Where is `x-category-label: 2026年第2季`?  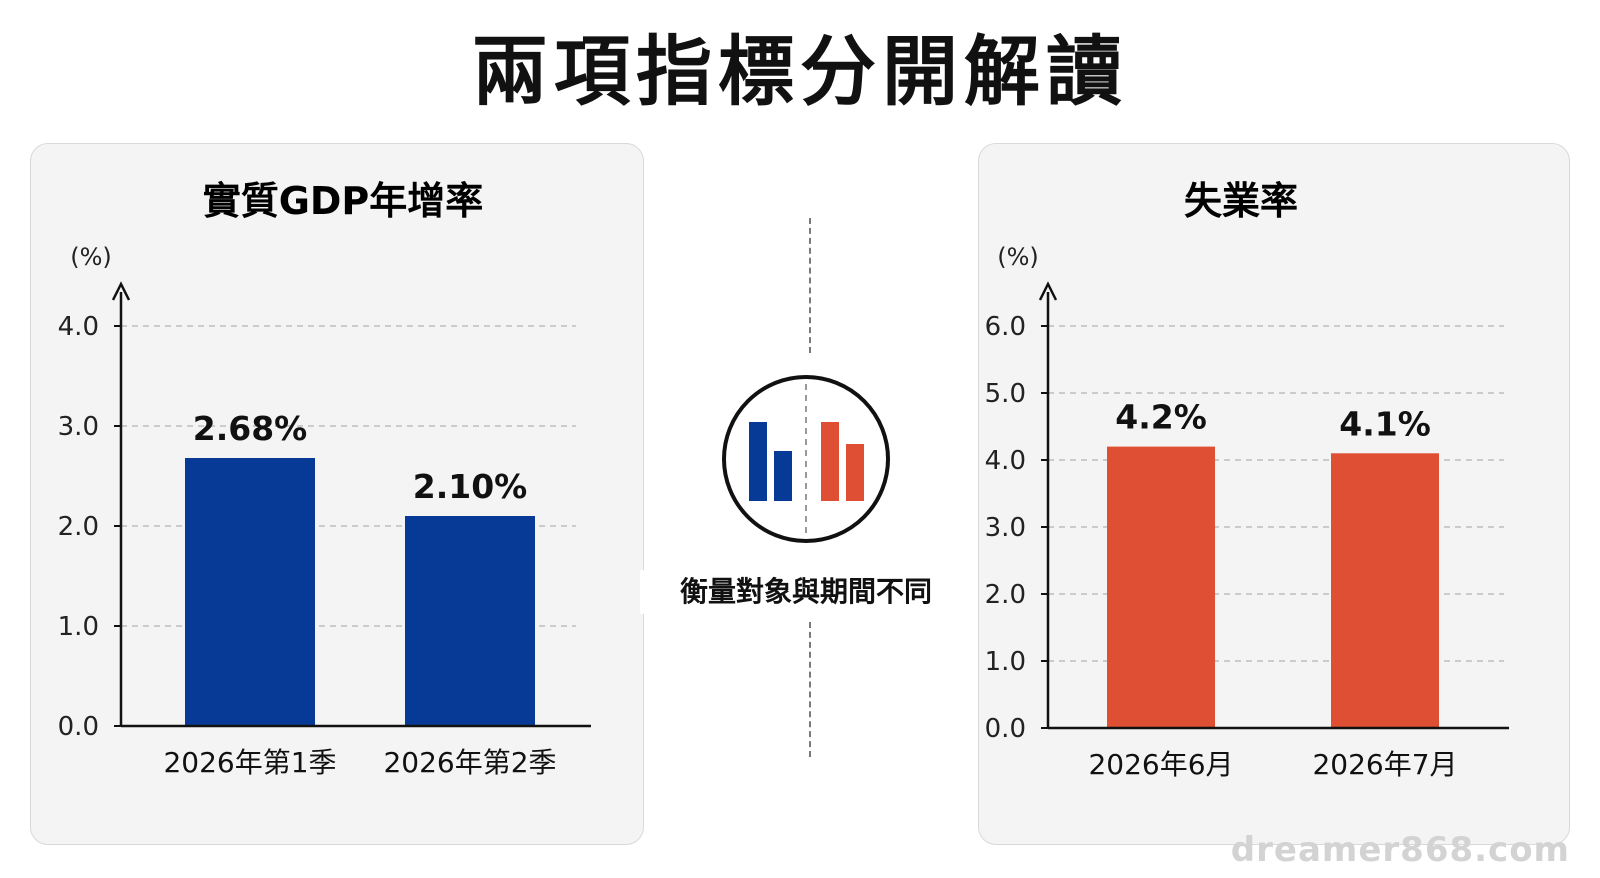 x-category-label: 2026年第2季 is located at coordinates (469, 762).